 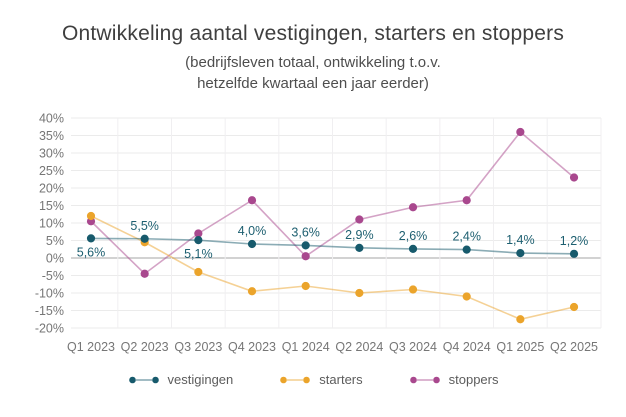 I want to click on x-tick-label: Q2 2025, so click(x=574, y=347).